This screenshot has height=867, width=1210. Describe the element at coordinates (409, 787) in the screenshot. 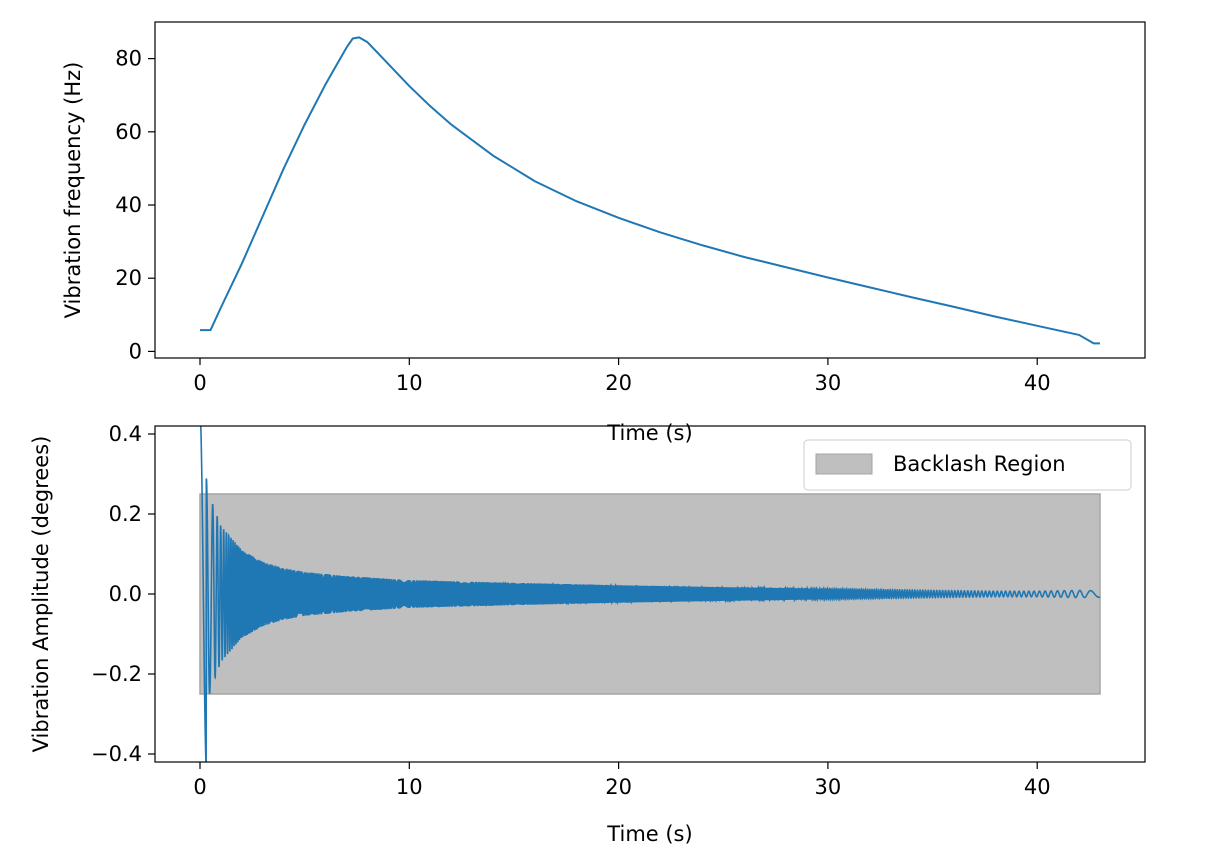

I see `amplitude-x-tick-label: 10` at that location.